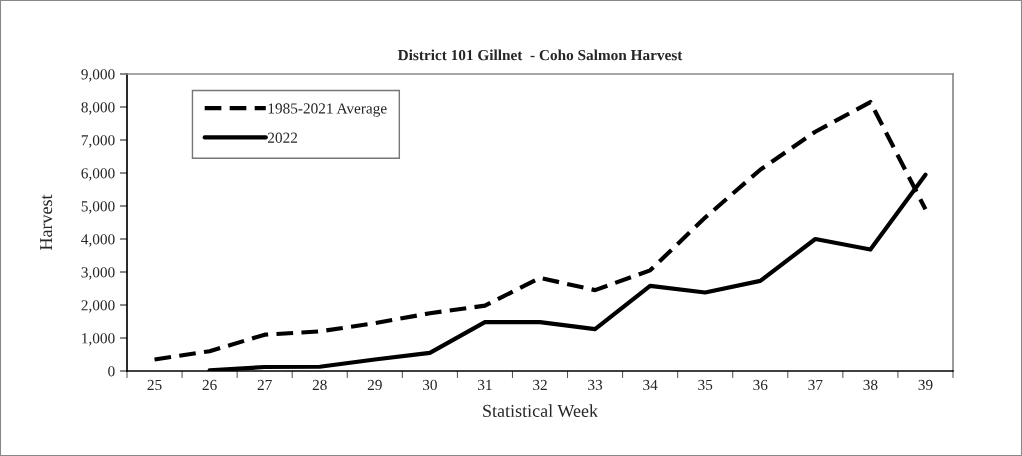 The height and width of the screenshot is (456, 1022). Describe the element at coordinates (209, 385) in the screenshot. I see `x-tick-label: 26` at that location.